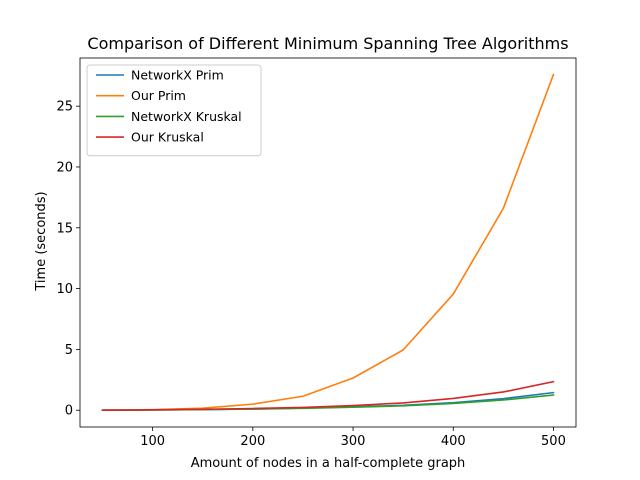 This screenshot has height=480, width=640. Describe the element at coordinates (64, 167) in the screenshot. I see `y-tick-label-4: 20` at that location.